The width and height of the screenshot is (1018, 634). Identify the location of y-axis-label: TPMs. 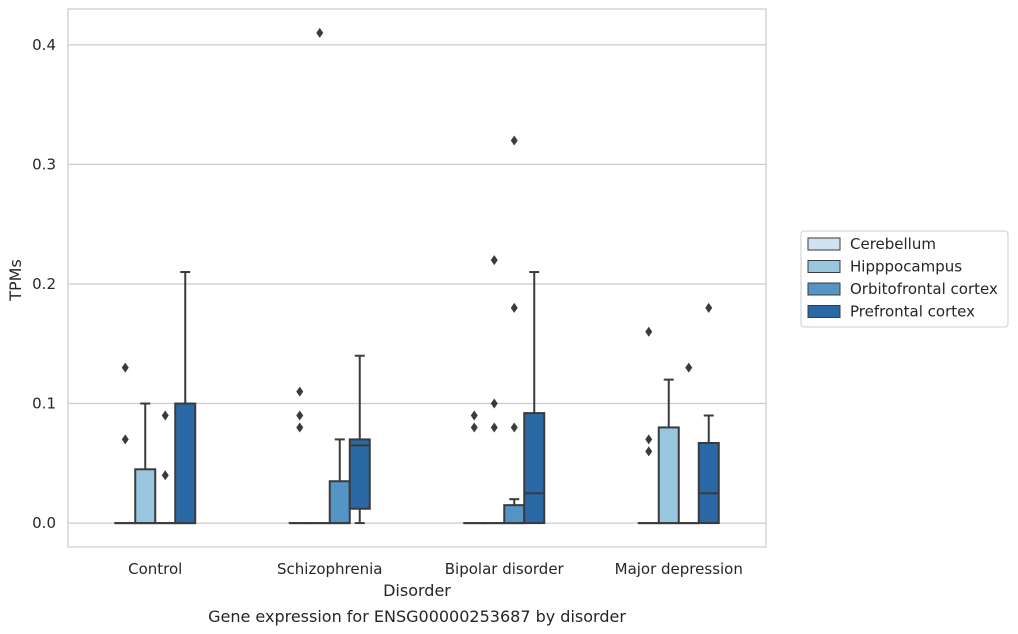
(15, 280).